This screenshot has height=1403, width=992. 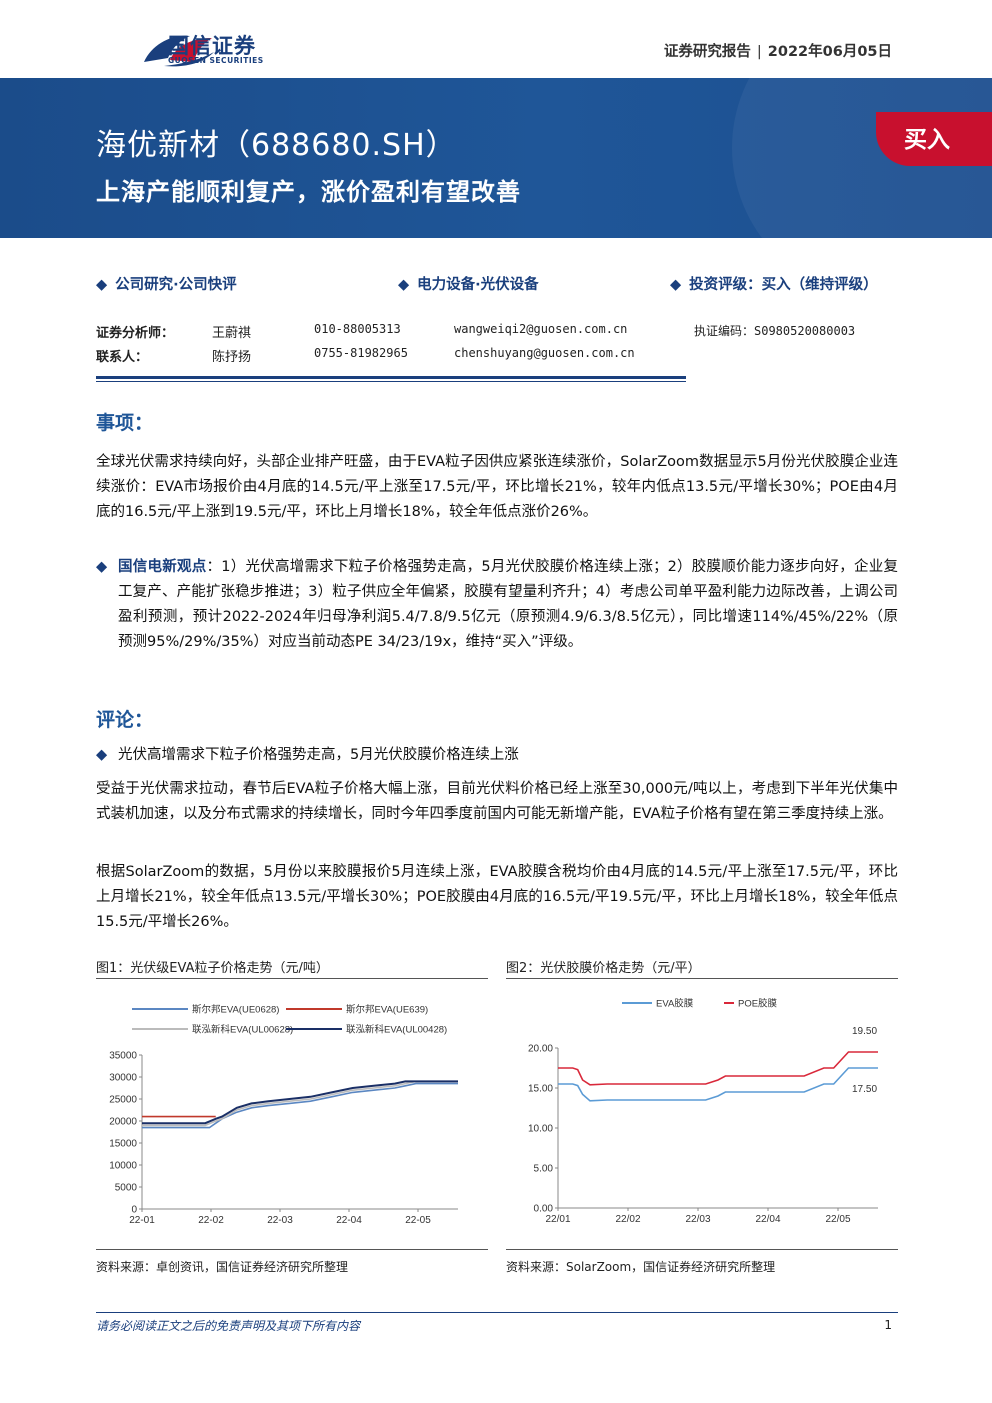 I want to click on figure2-top-rule, so click(x=702, y=978).